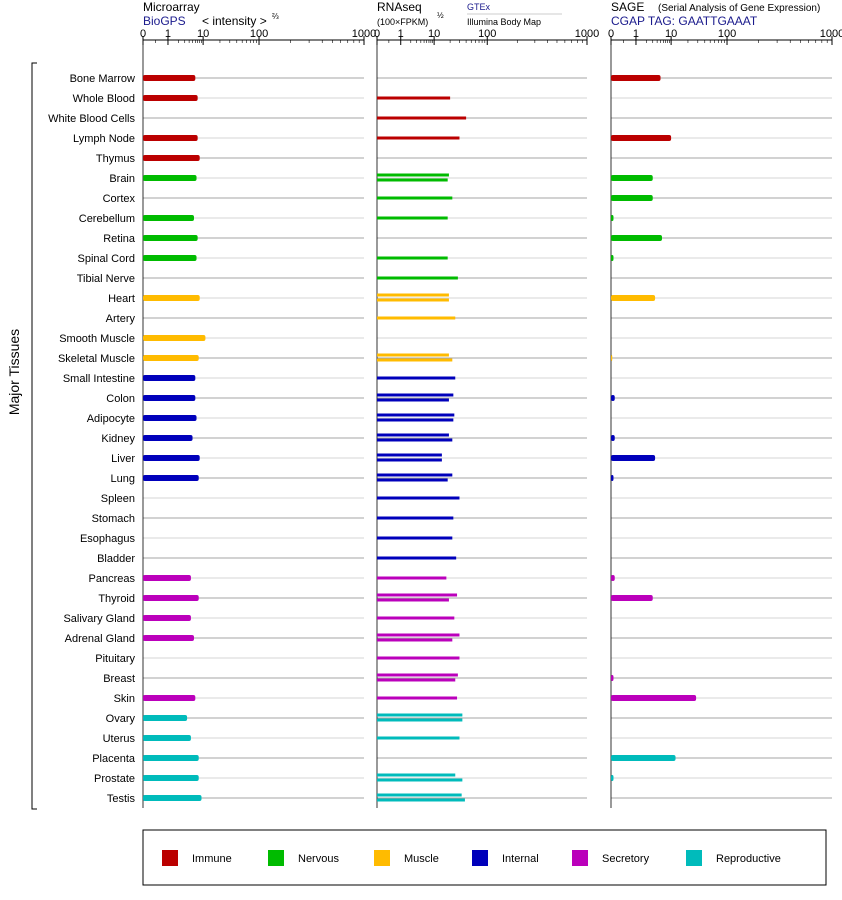 The image size is (842, 900). What do you see at coordinates (107, 219) in the screenshot?
I see `tissue-label: Cerebellum` at bounding box center [107, 219].